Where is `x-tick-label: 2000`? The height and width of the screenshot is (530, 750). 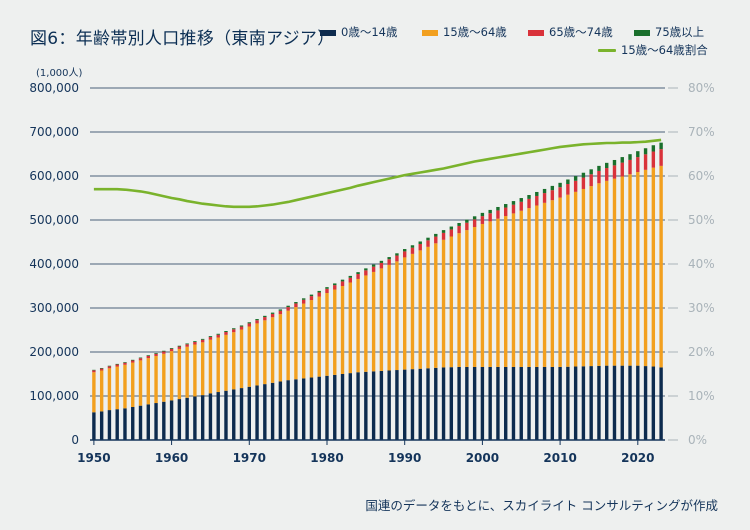 x-tick-label: 2000 is located at coordinates (482, 458).